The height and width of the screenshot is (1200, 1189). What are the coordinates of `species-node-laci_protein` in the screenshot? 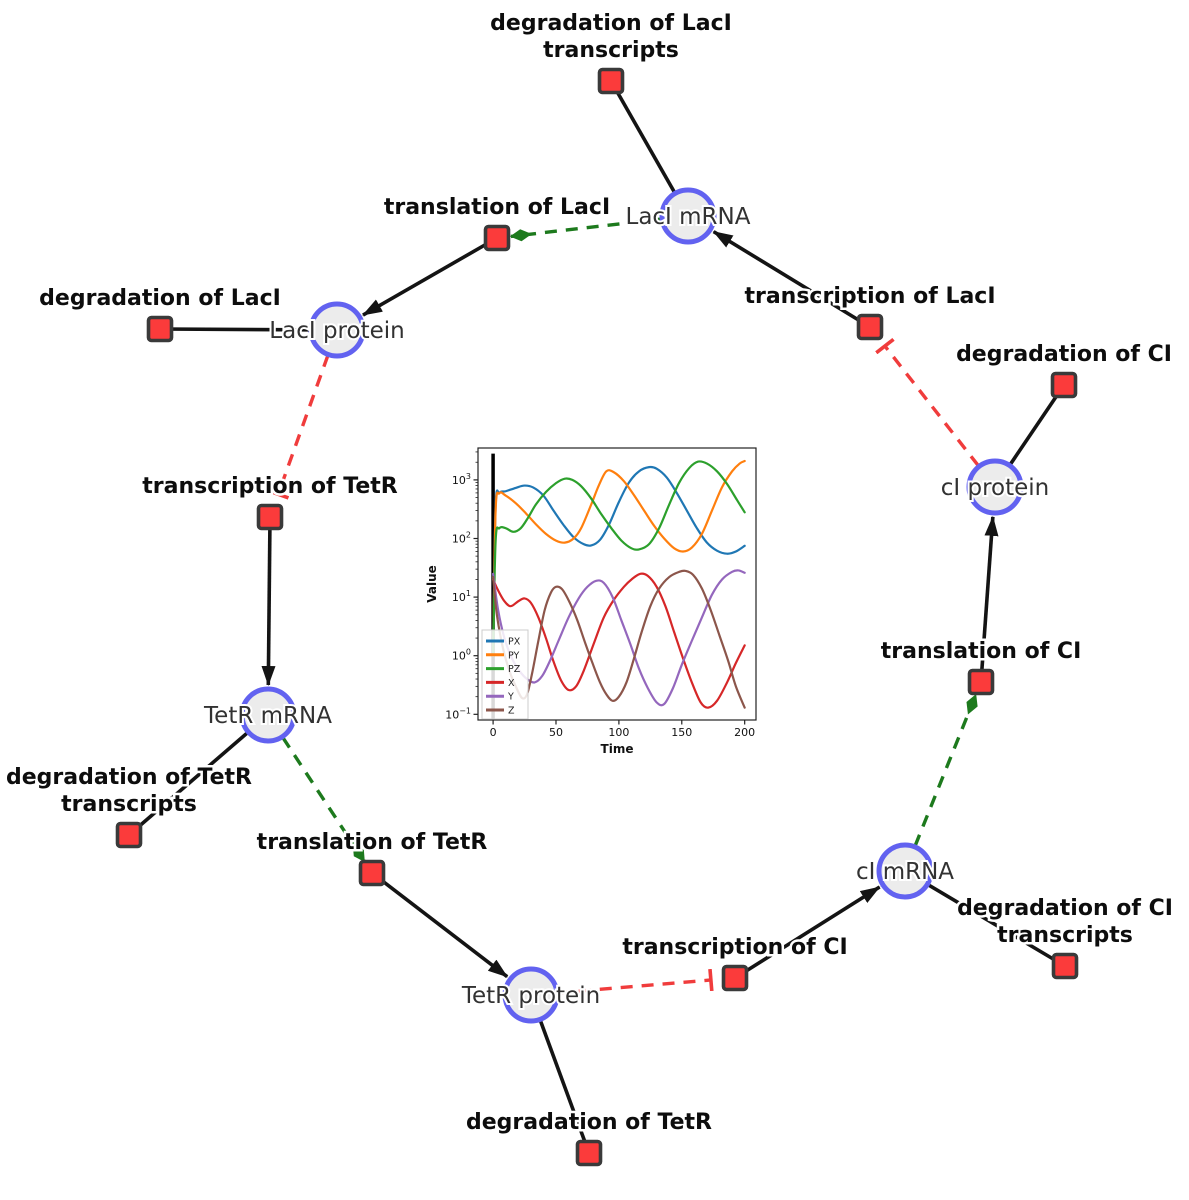 It's located at (337, 330).